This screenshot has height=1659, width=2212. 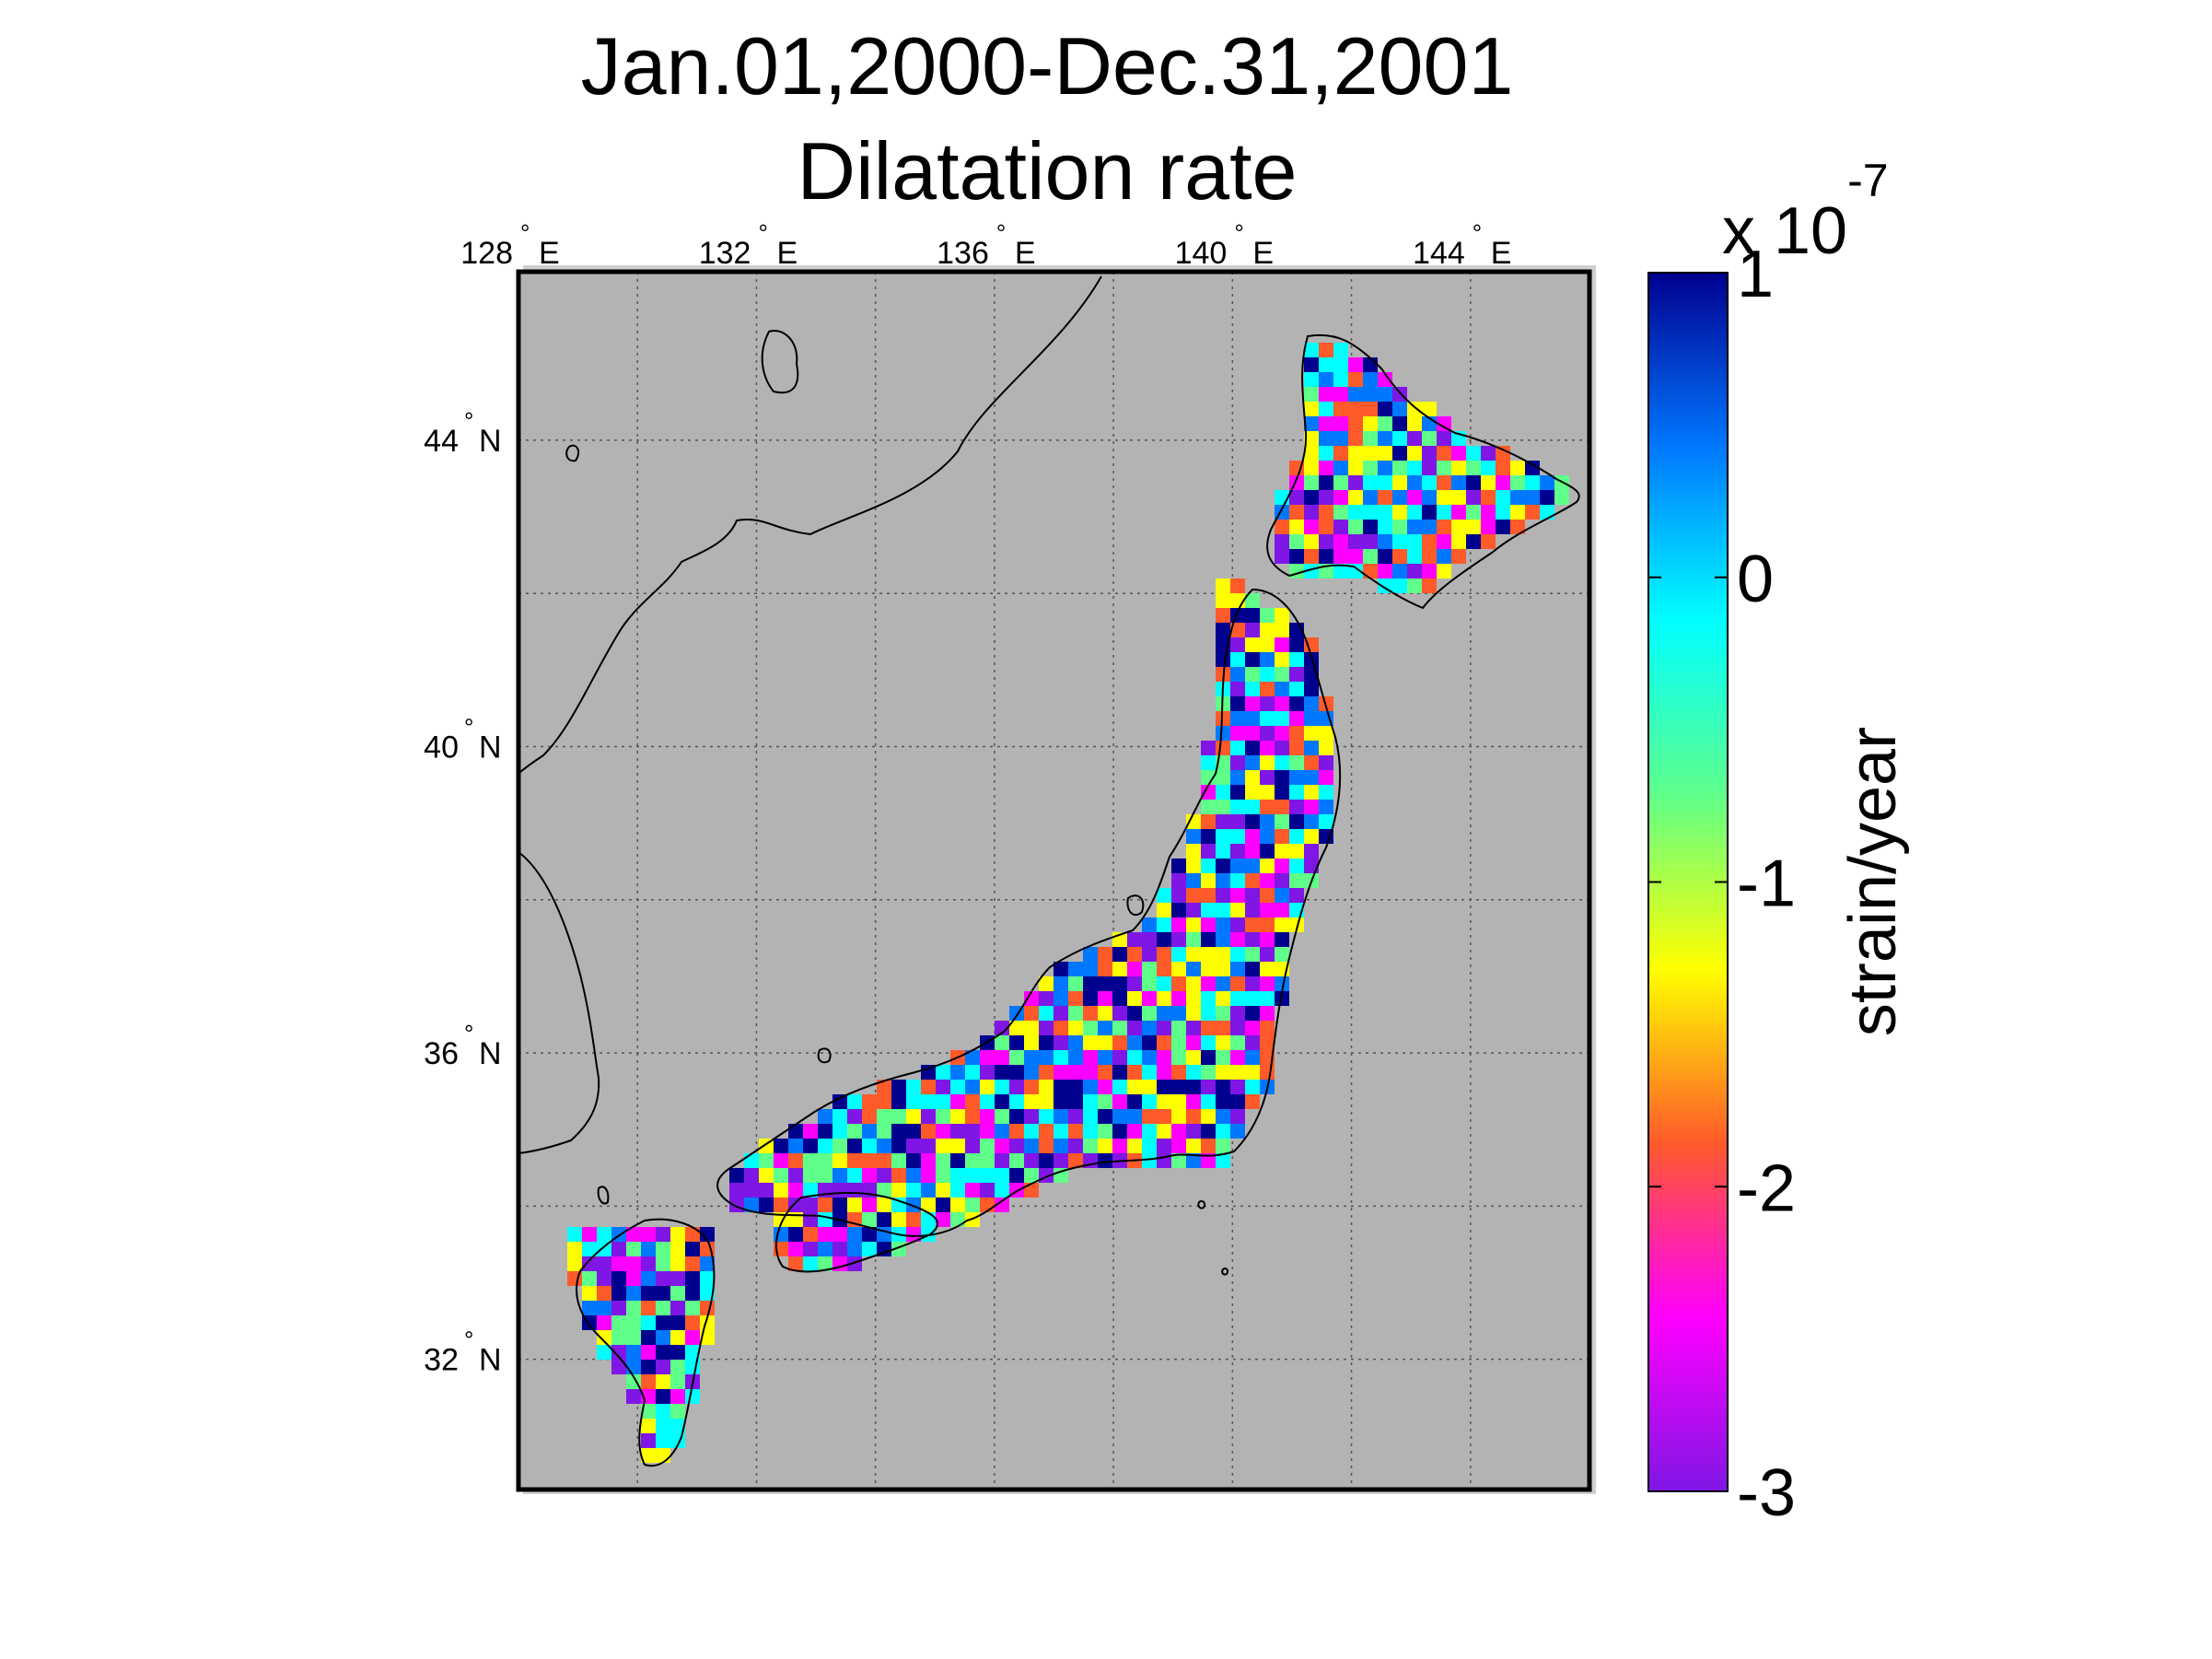 What do you see at coordinates (487, 253) in the screenshot?
I see `longitude-tick-label: 128` at bounding box center [487, 253].